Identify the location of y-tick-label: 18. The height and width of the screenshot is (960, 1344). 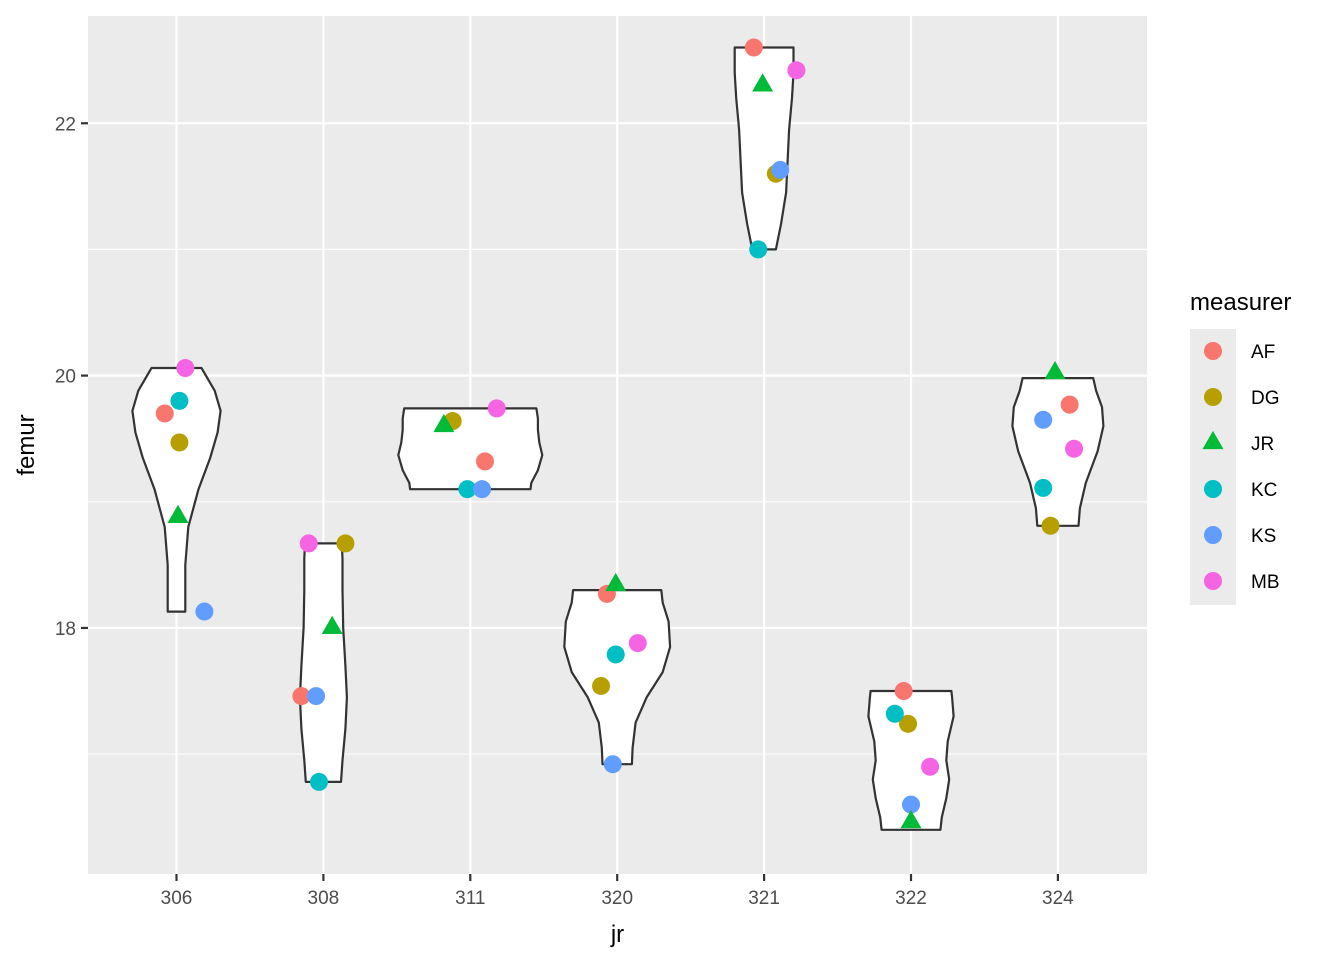
(65, 629).